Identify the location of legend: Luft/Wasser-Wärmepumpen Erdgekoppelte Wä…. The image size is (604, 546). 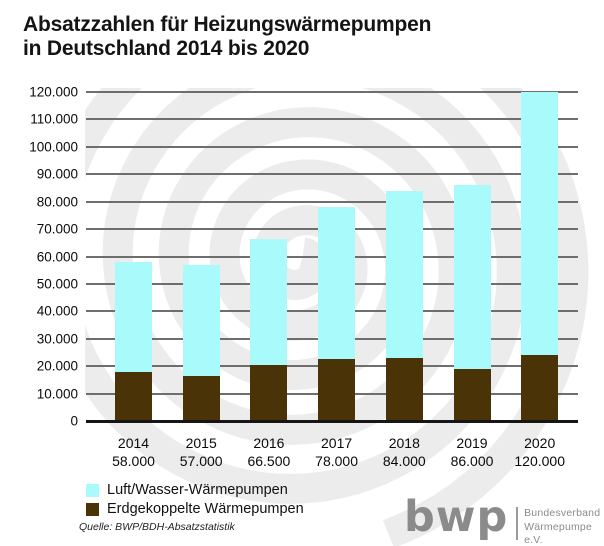
(195, 500).